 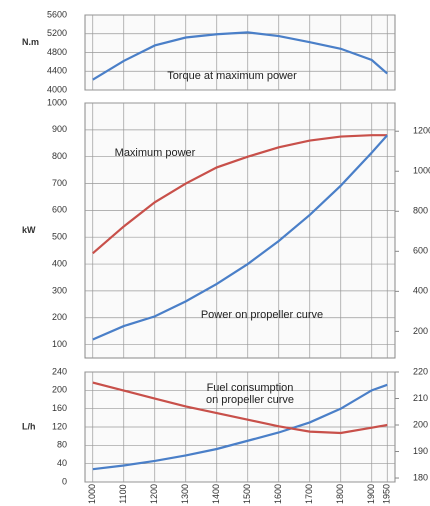 What do you see at coordinates (421, 131) in the screenshot?
I see `y2-tick-label: 1200` at bounding box center [421, 131].